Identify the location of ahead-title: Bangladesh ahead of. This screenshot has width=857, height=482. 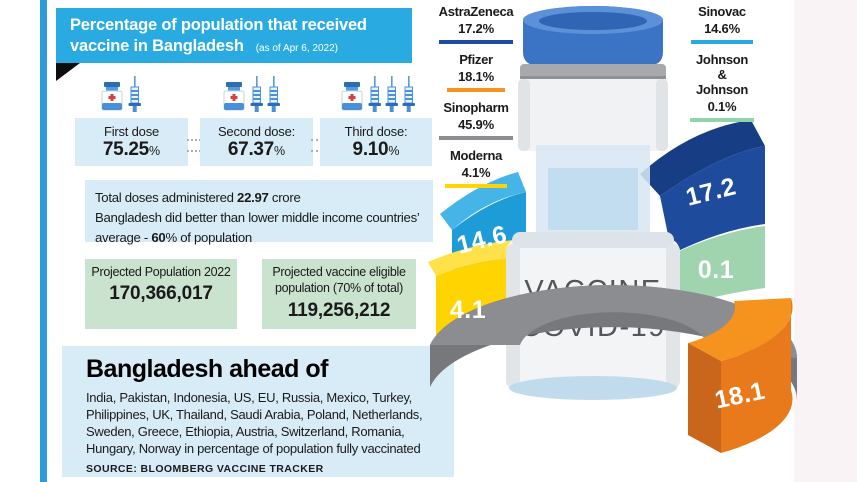
(207, 369).